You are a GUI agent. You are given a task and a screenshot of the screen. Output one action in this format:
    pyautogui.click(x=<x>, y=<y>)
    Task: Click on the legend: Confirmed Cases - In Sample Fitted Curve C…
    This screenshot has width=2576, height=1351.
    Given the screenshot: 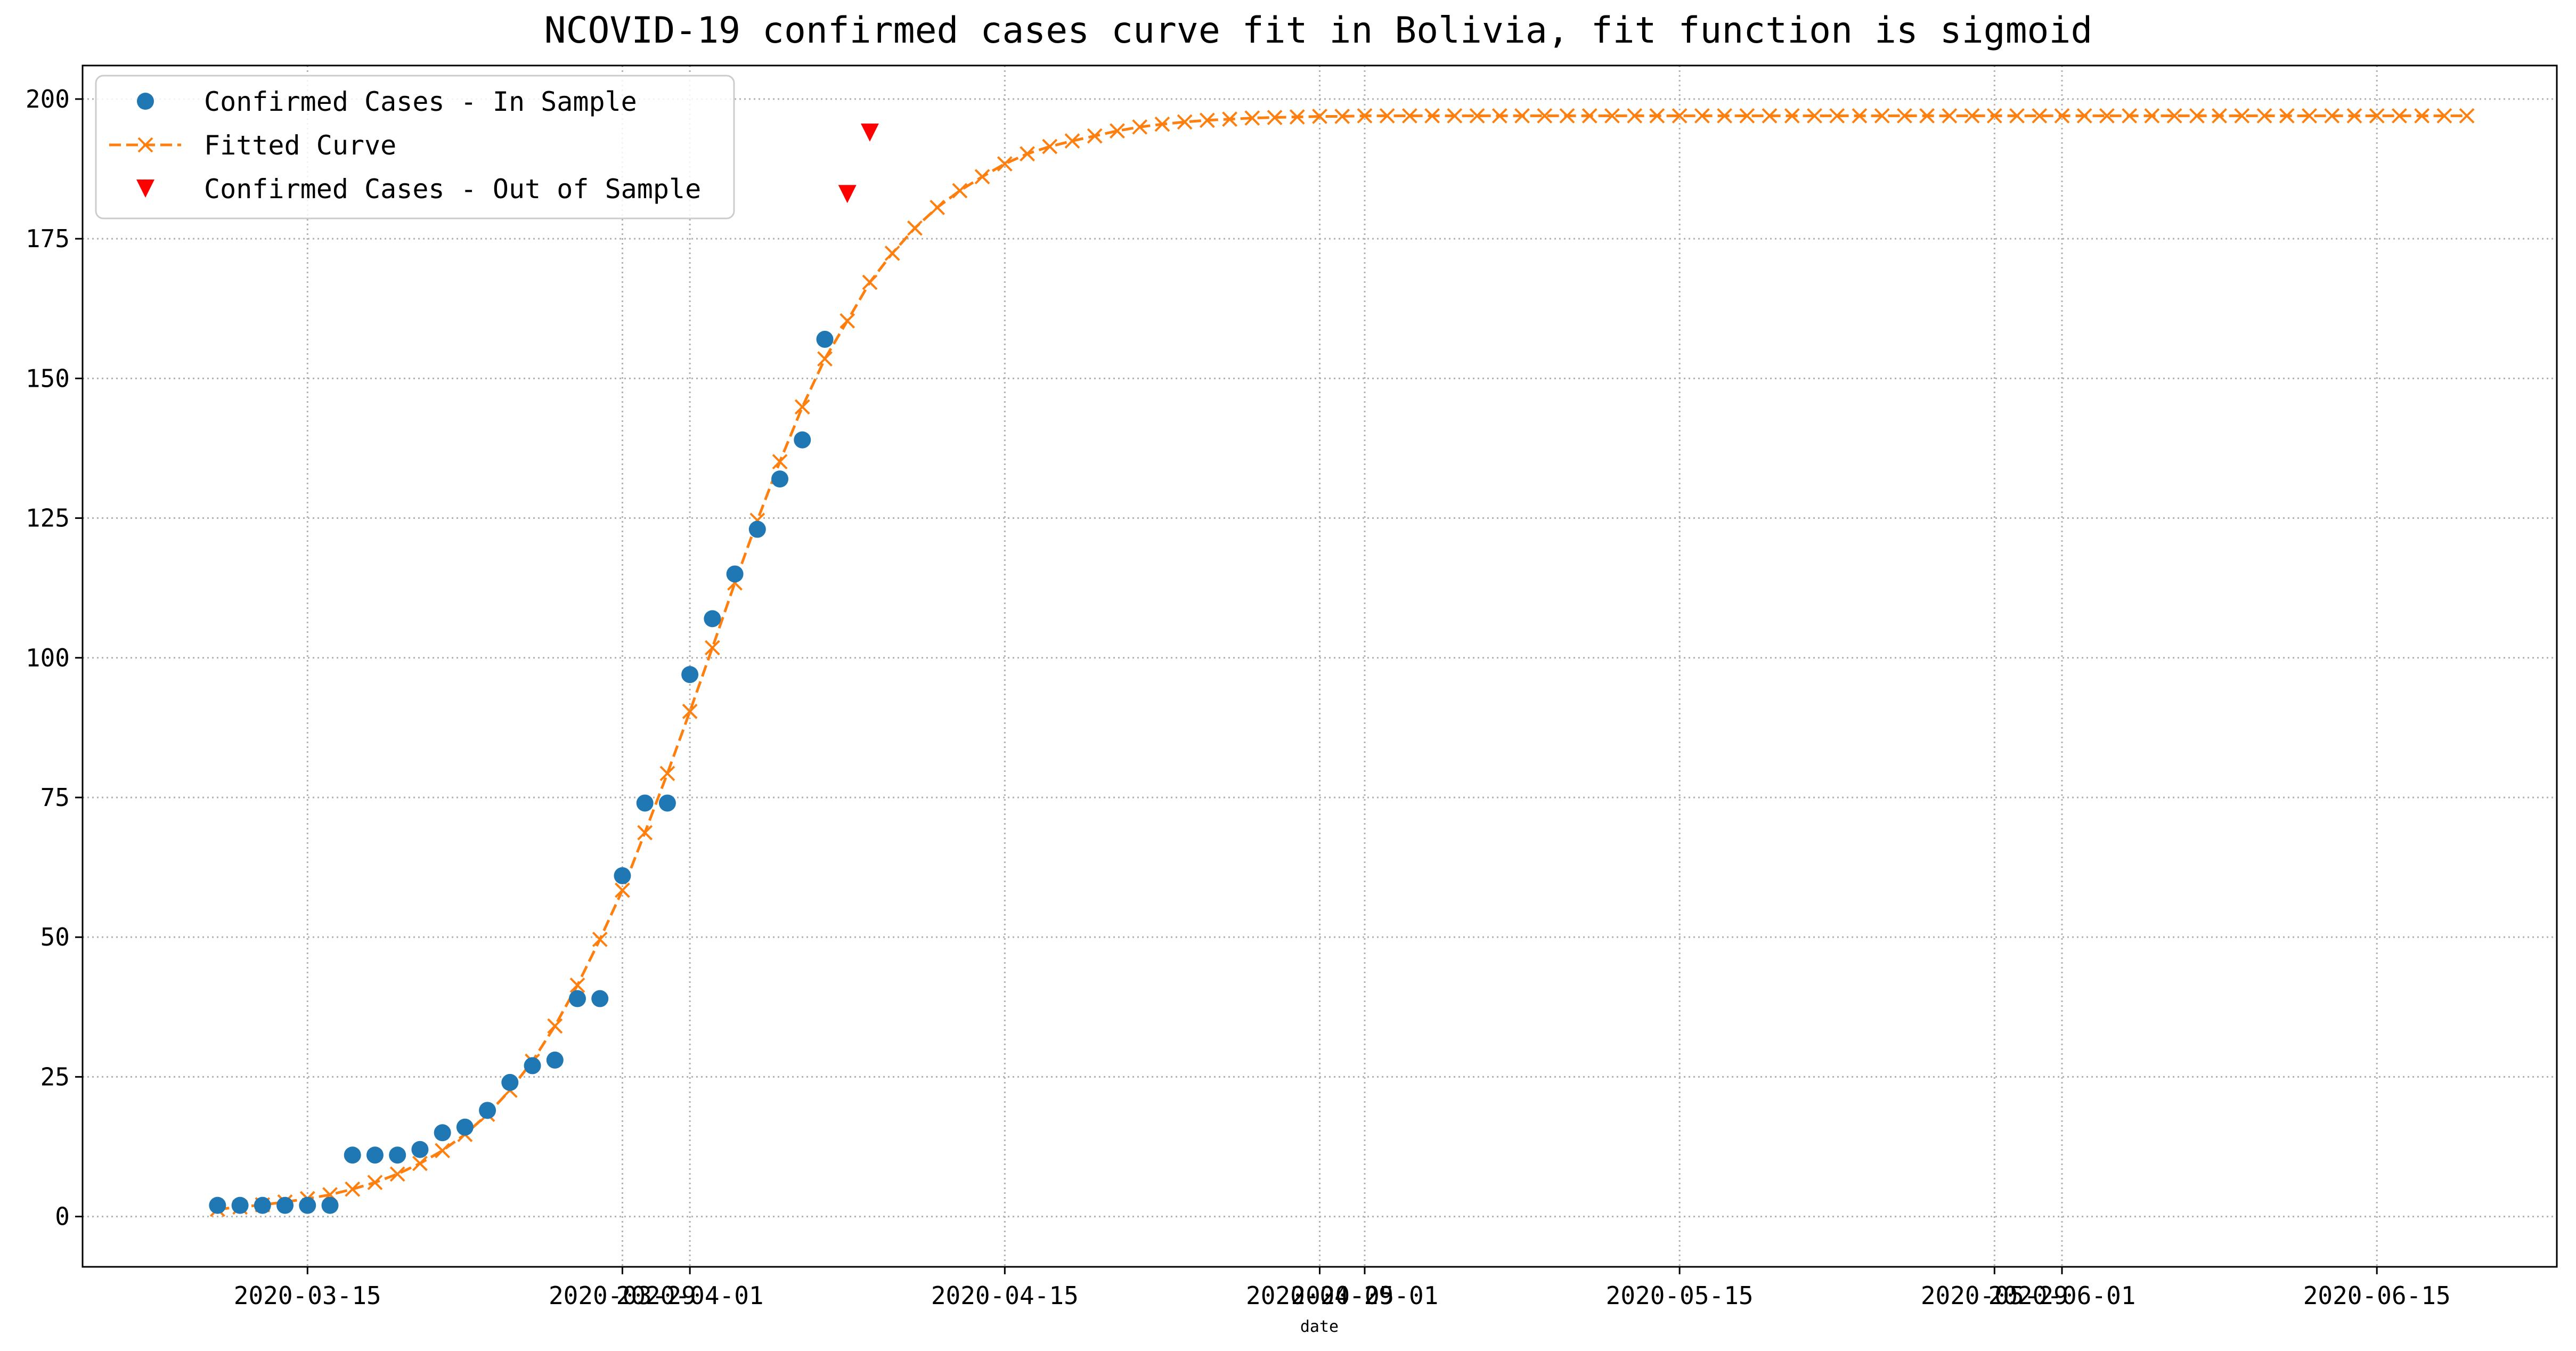 What is the action you would take?
    pyautogui.click(x=415, y=147)
    